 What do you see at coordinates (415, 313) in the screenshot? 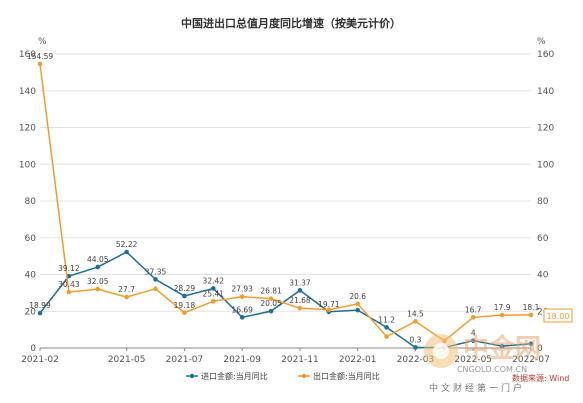
I see `data-label-1: 14.5` at bounding box center [415, 313].